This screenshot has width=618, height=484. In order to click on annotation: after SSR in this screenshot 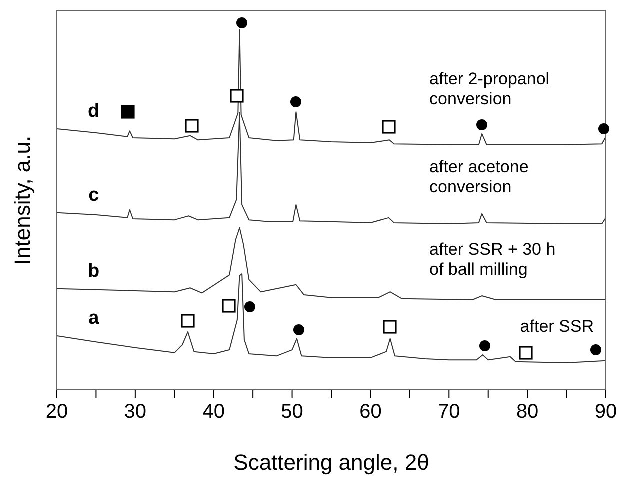, I will do `click(557, 326)`.